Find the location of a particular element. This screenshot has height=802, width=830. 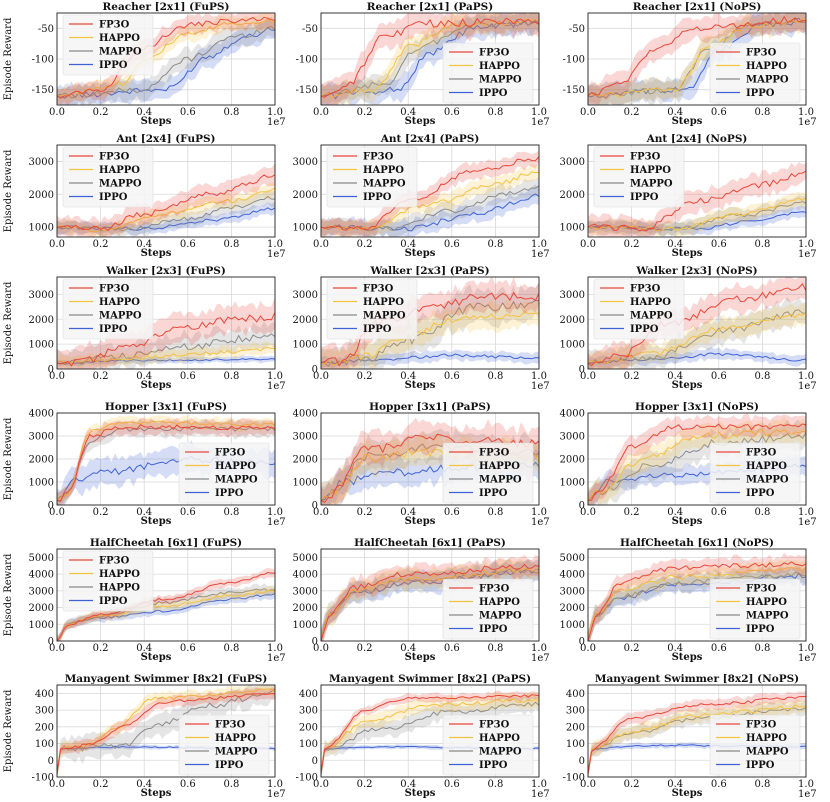

panel-title: HalfCheetah [6x1] (NoPS) is located at coordinates (697, 543).